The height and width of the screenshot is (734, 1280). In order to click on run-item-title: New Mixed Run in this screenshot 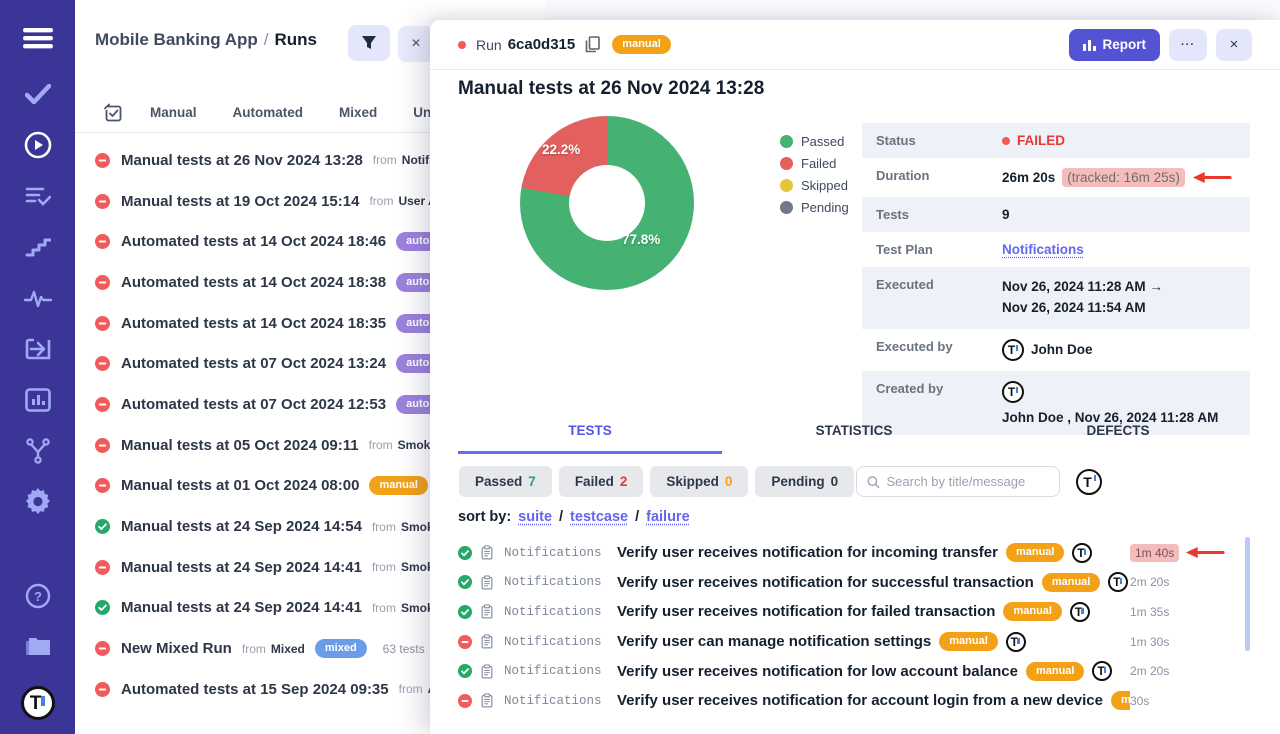, I will do `click(176, 649)`.